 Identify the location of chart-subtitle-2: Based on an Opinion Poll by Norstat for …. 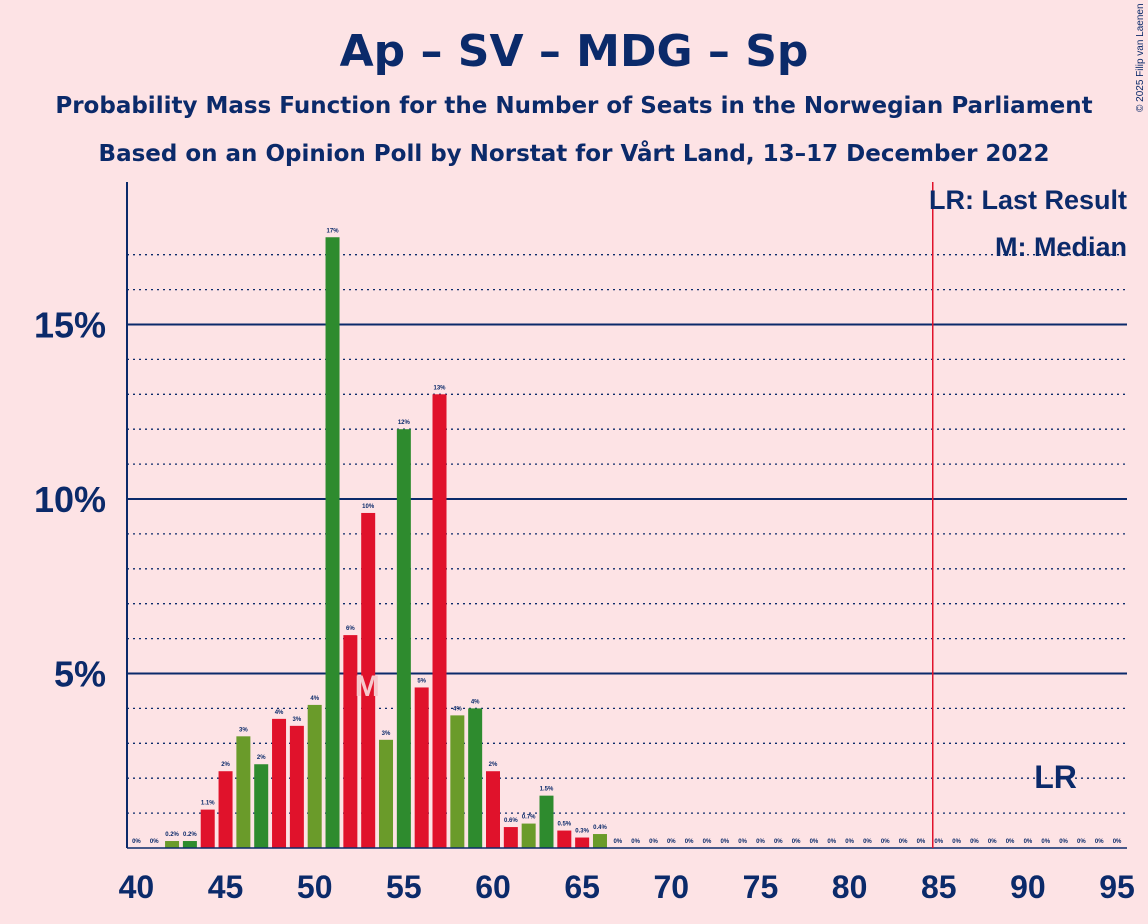
(574, 153).